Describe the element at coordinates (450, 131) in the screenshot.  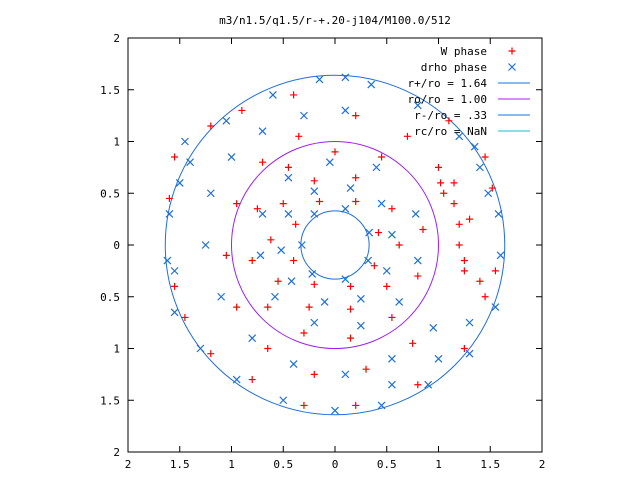
I see `legend-label: rc/ro = NaN` at that location.